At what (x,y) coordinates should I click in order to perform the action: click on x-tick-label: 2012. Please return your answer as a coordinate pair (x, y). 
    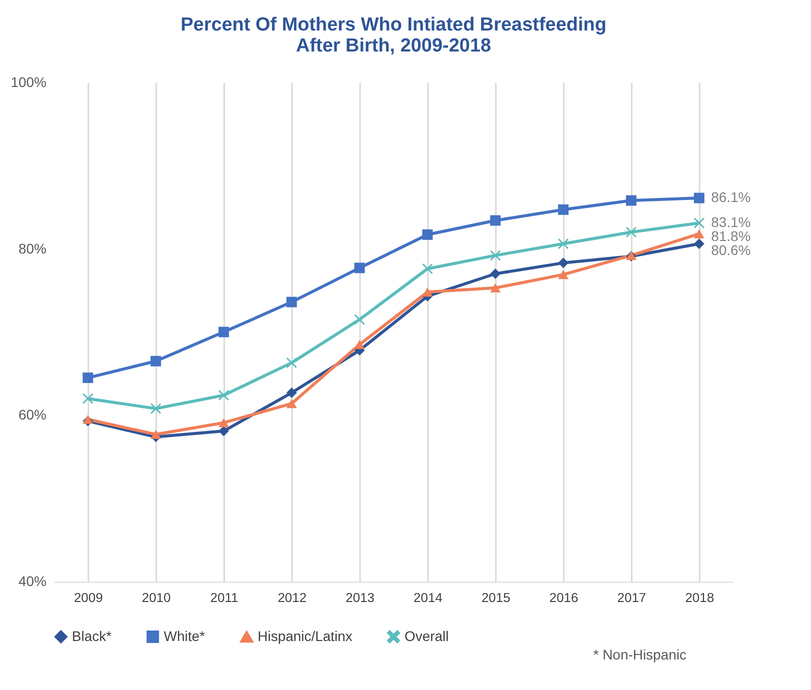
    Looking at the image, I should click on (292, 598).